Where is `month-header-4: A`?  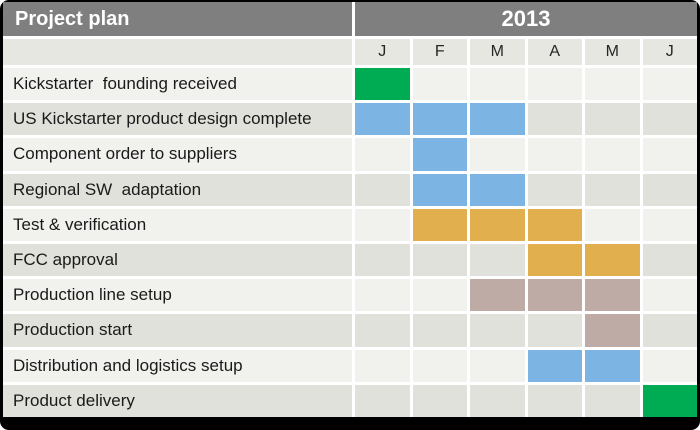 month-header-4: A is located at coordinates (554, 52).